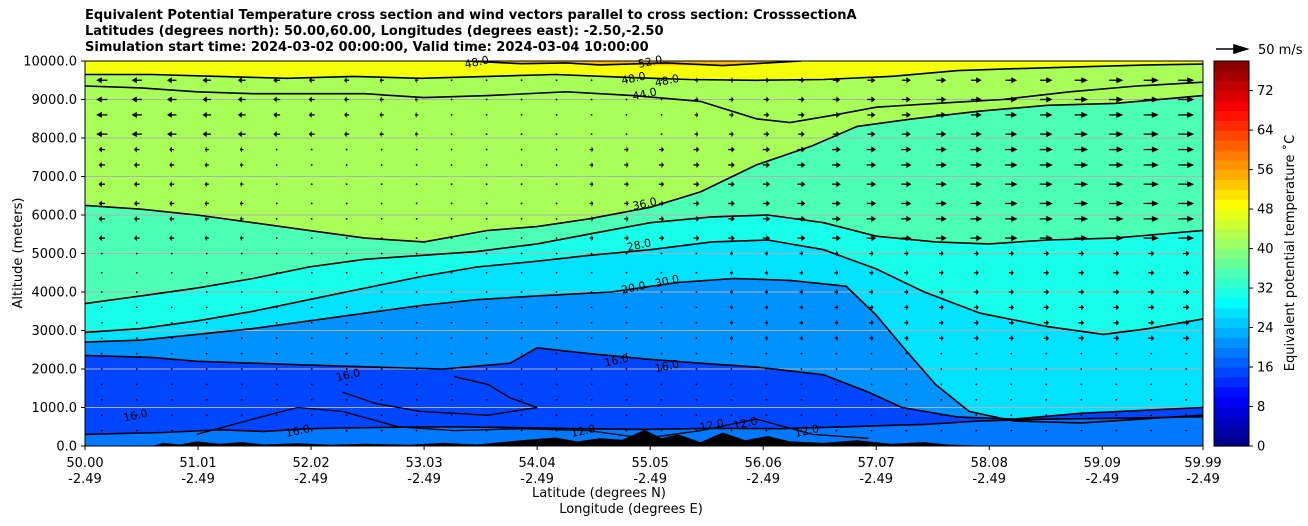 Image resolution: width=1308 pixels, height=526 pixels. Describe the element at coordinates (440, 396) in the screenshot. I see `contour-16-loop` at that location.